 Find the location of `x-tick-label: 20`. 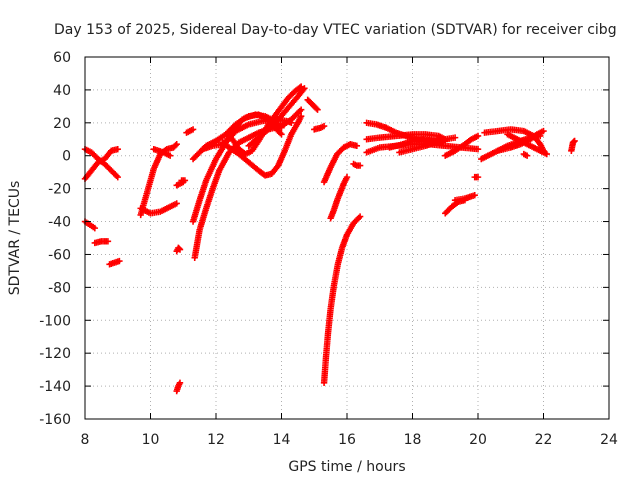

x-tick-label: 20 is located at coordinates (478, 440).